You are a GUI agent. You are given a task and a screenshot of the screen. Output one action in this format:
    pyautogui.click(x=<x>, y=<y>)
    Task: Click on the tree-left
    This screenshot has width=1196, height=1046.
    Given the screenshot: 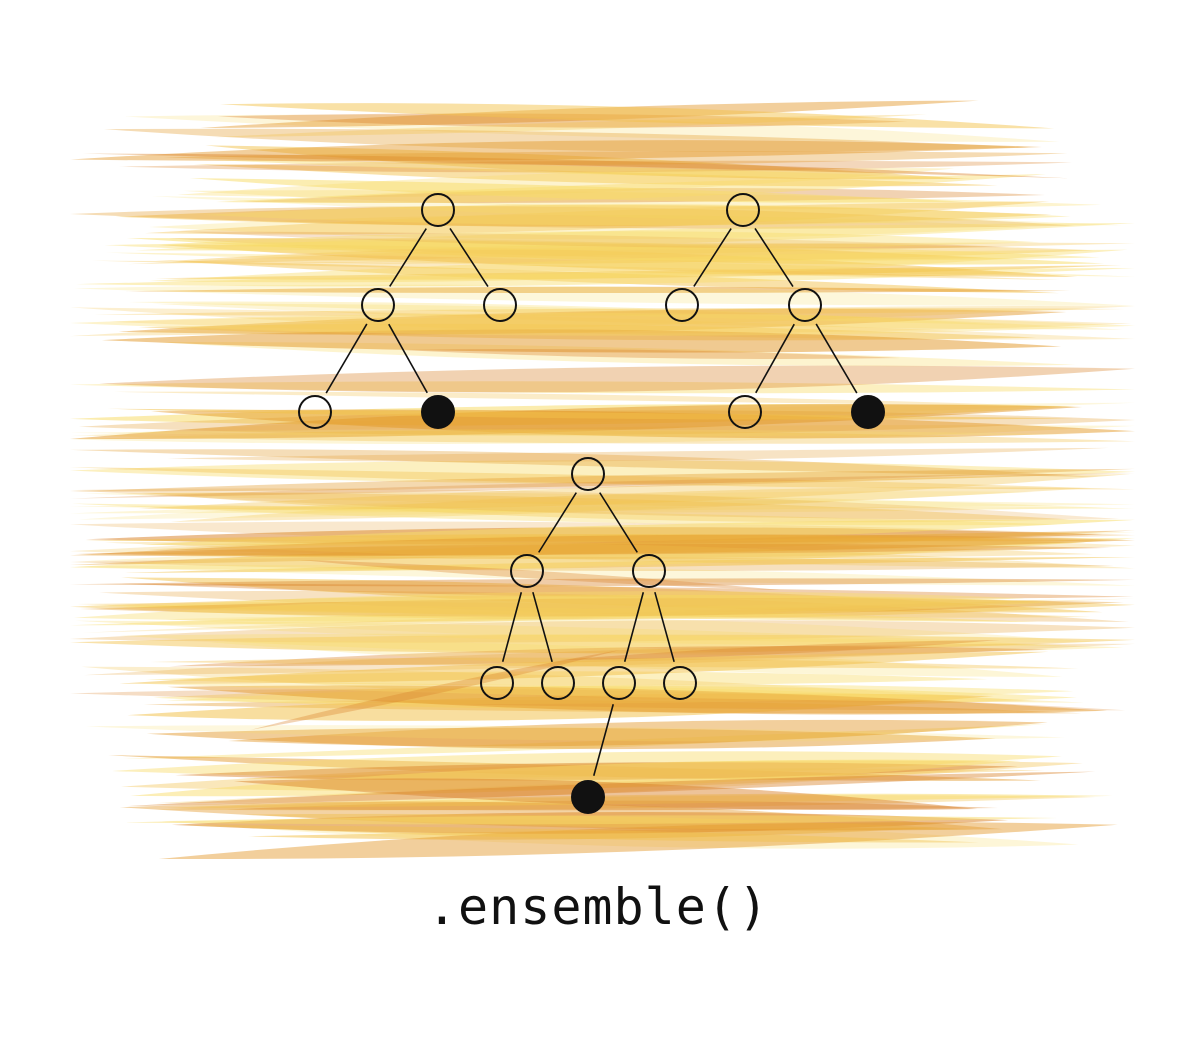 What is the action you would take?
    pyautogui.click(x=407, y=311)
    